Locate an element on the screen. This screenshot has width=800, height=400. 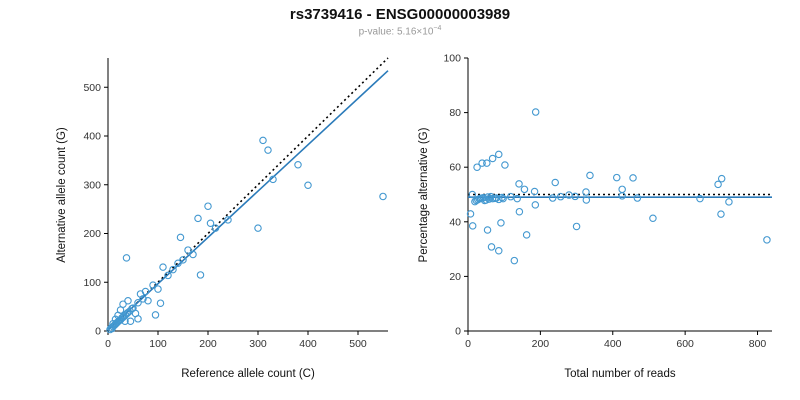
x-tick-label: 800 is located at coordinates (758, 344).